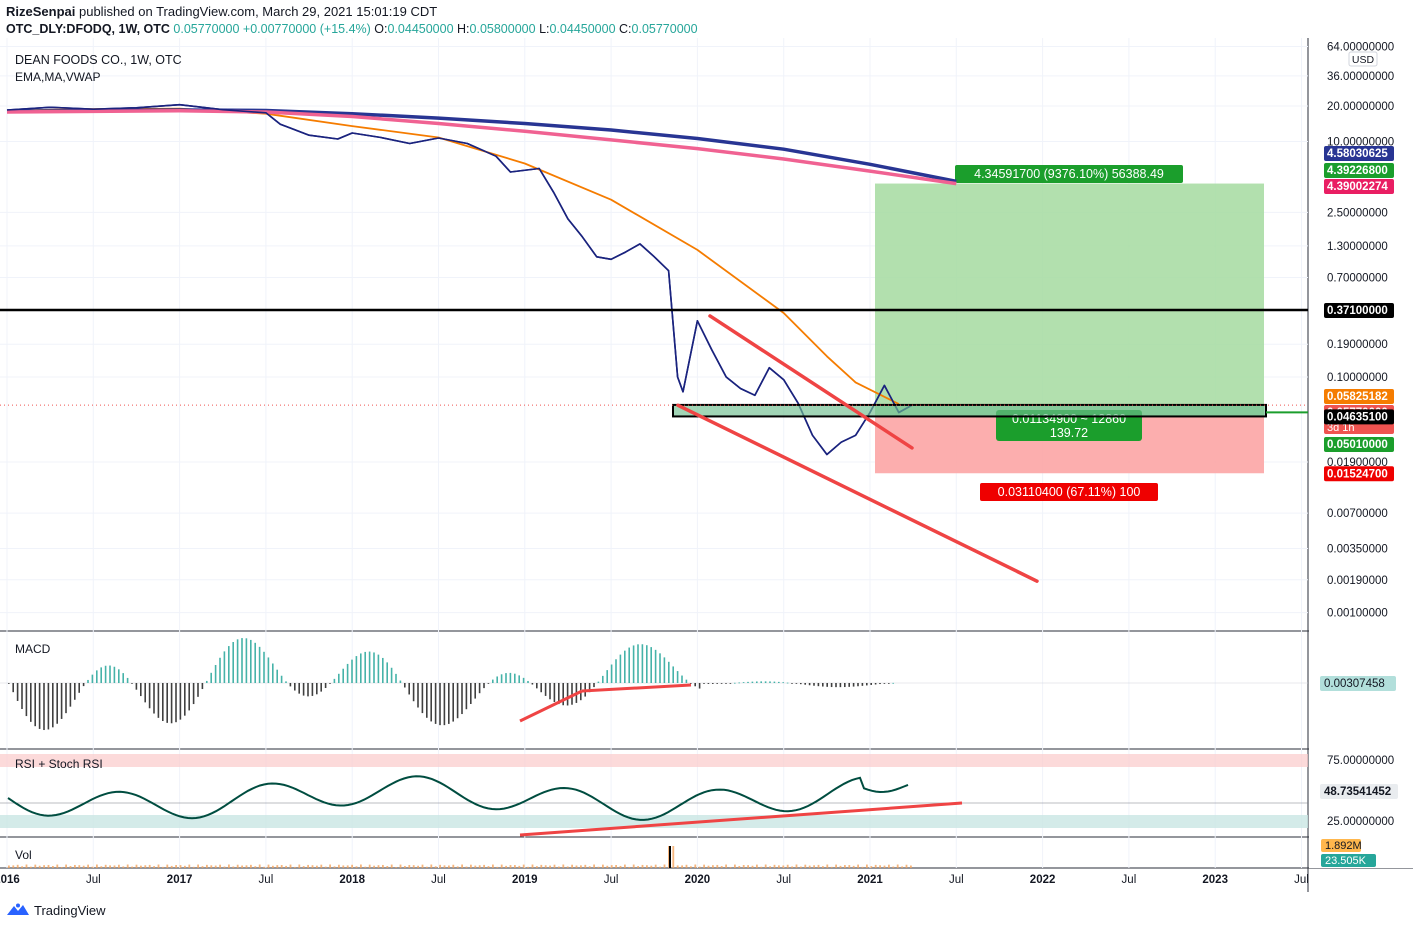 The width and height of the screenshot is (1413, 929). Describe the element at coordinates (23, 855) in the screenshot. I see `vol-label: Vol` at that location.